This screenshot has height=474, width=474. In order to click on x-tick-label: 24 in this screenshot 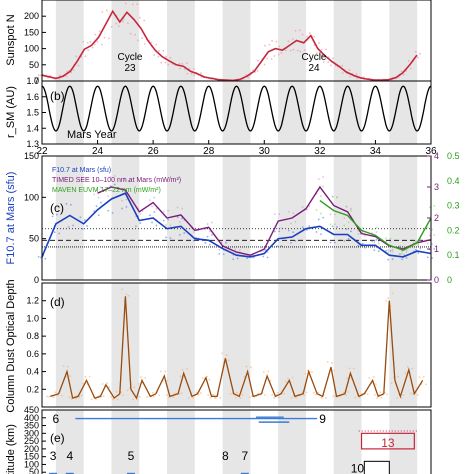, I will do `click(98, 151)`.